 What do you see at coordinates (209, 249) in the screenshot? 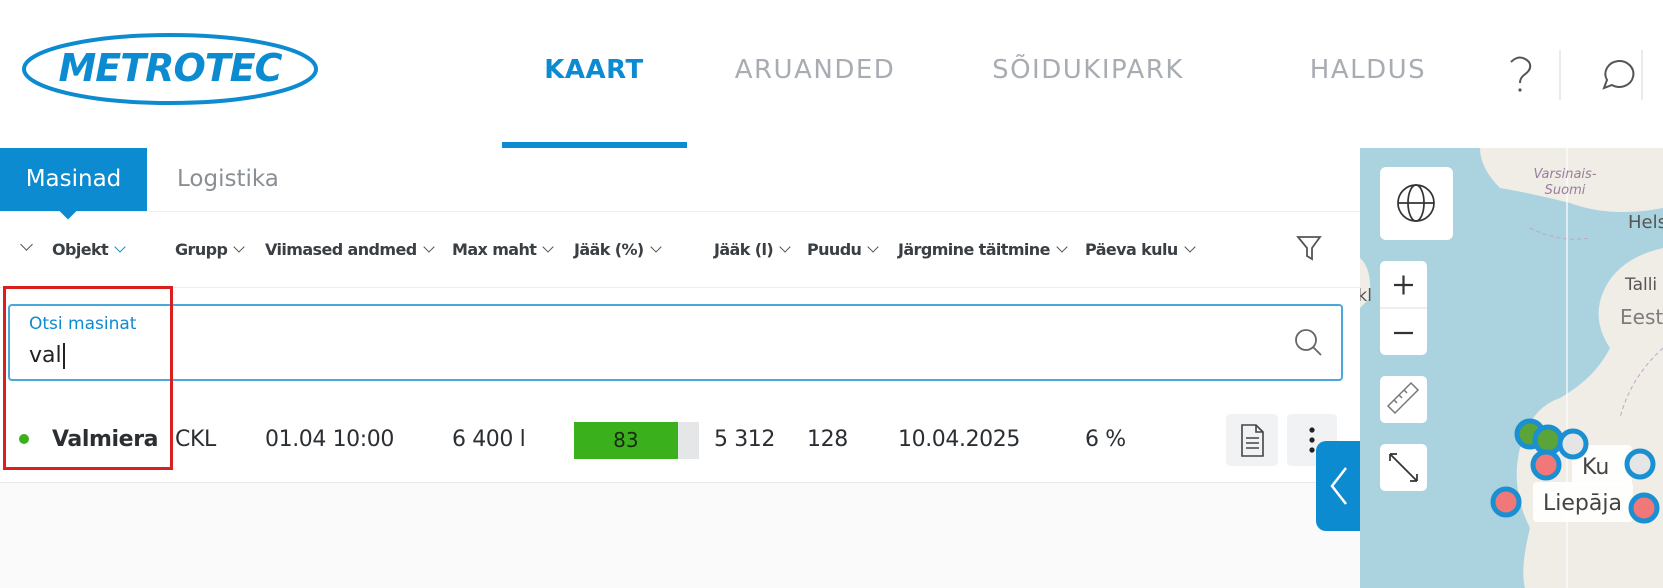
I see `column-header: Grupp` at bounding box center [209, 249].